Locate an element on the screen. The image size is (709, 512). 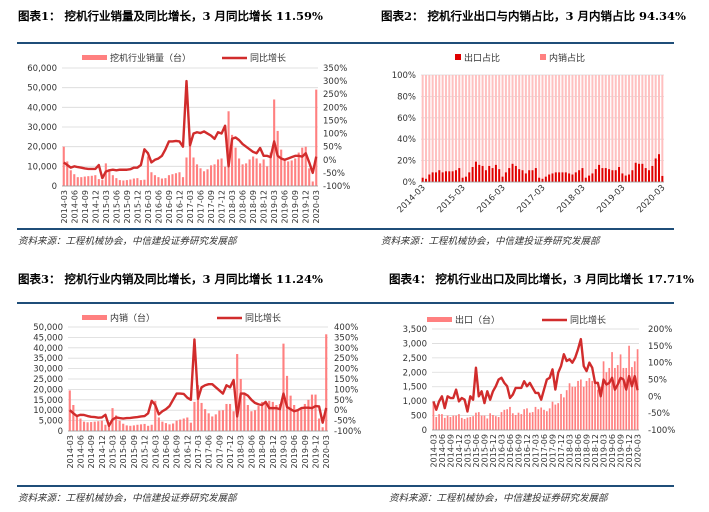
x-tick-label: 2016-03 is located at coordinates (501, 450).